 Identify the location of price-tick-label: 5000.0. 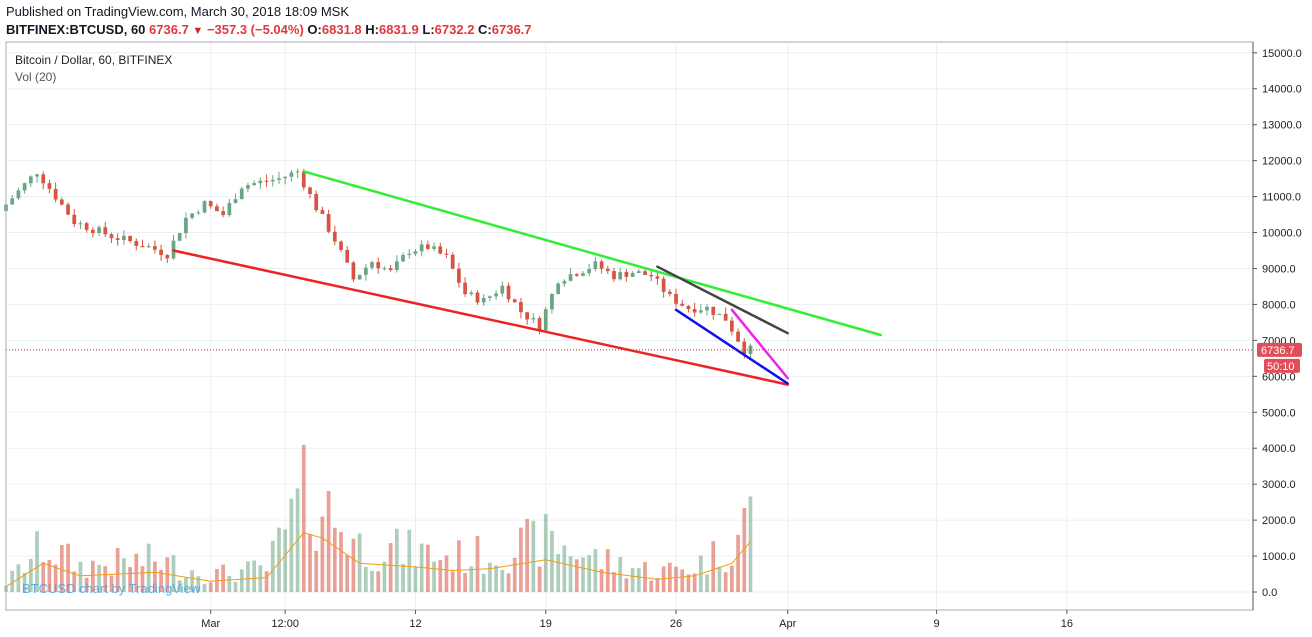
(1279, 413).